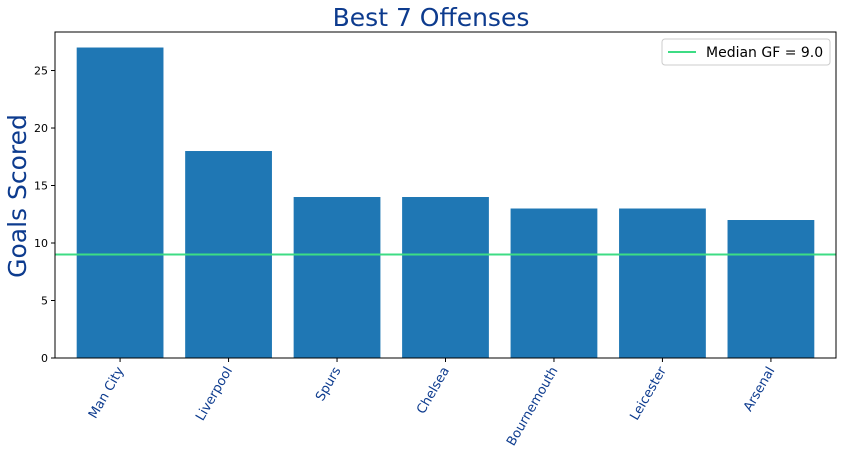 The width and height of the screenshot is (846, 450). I want to click on x-tick-label: Bournemouth, so click(532, 407).